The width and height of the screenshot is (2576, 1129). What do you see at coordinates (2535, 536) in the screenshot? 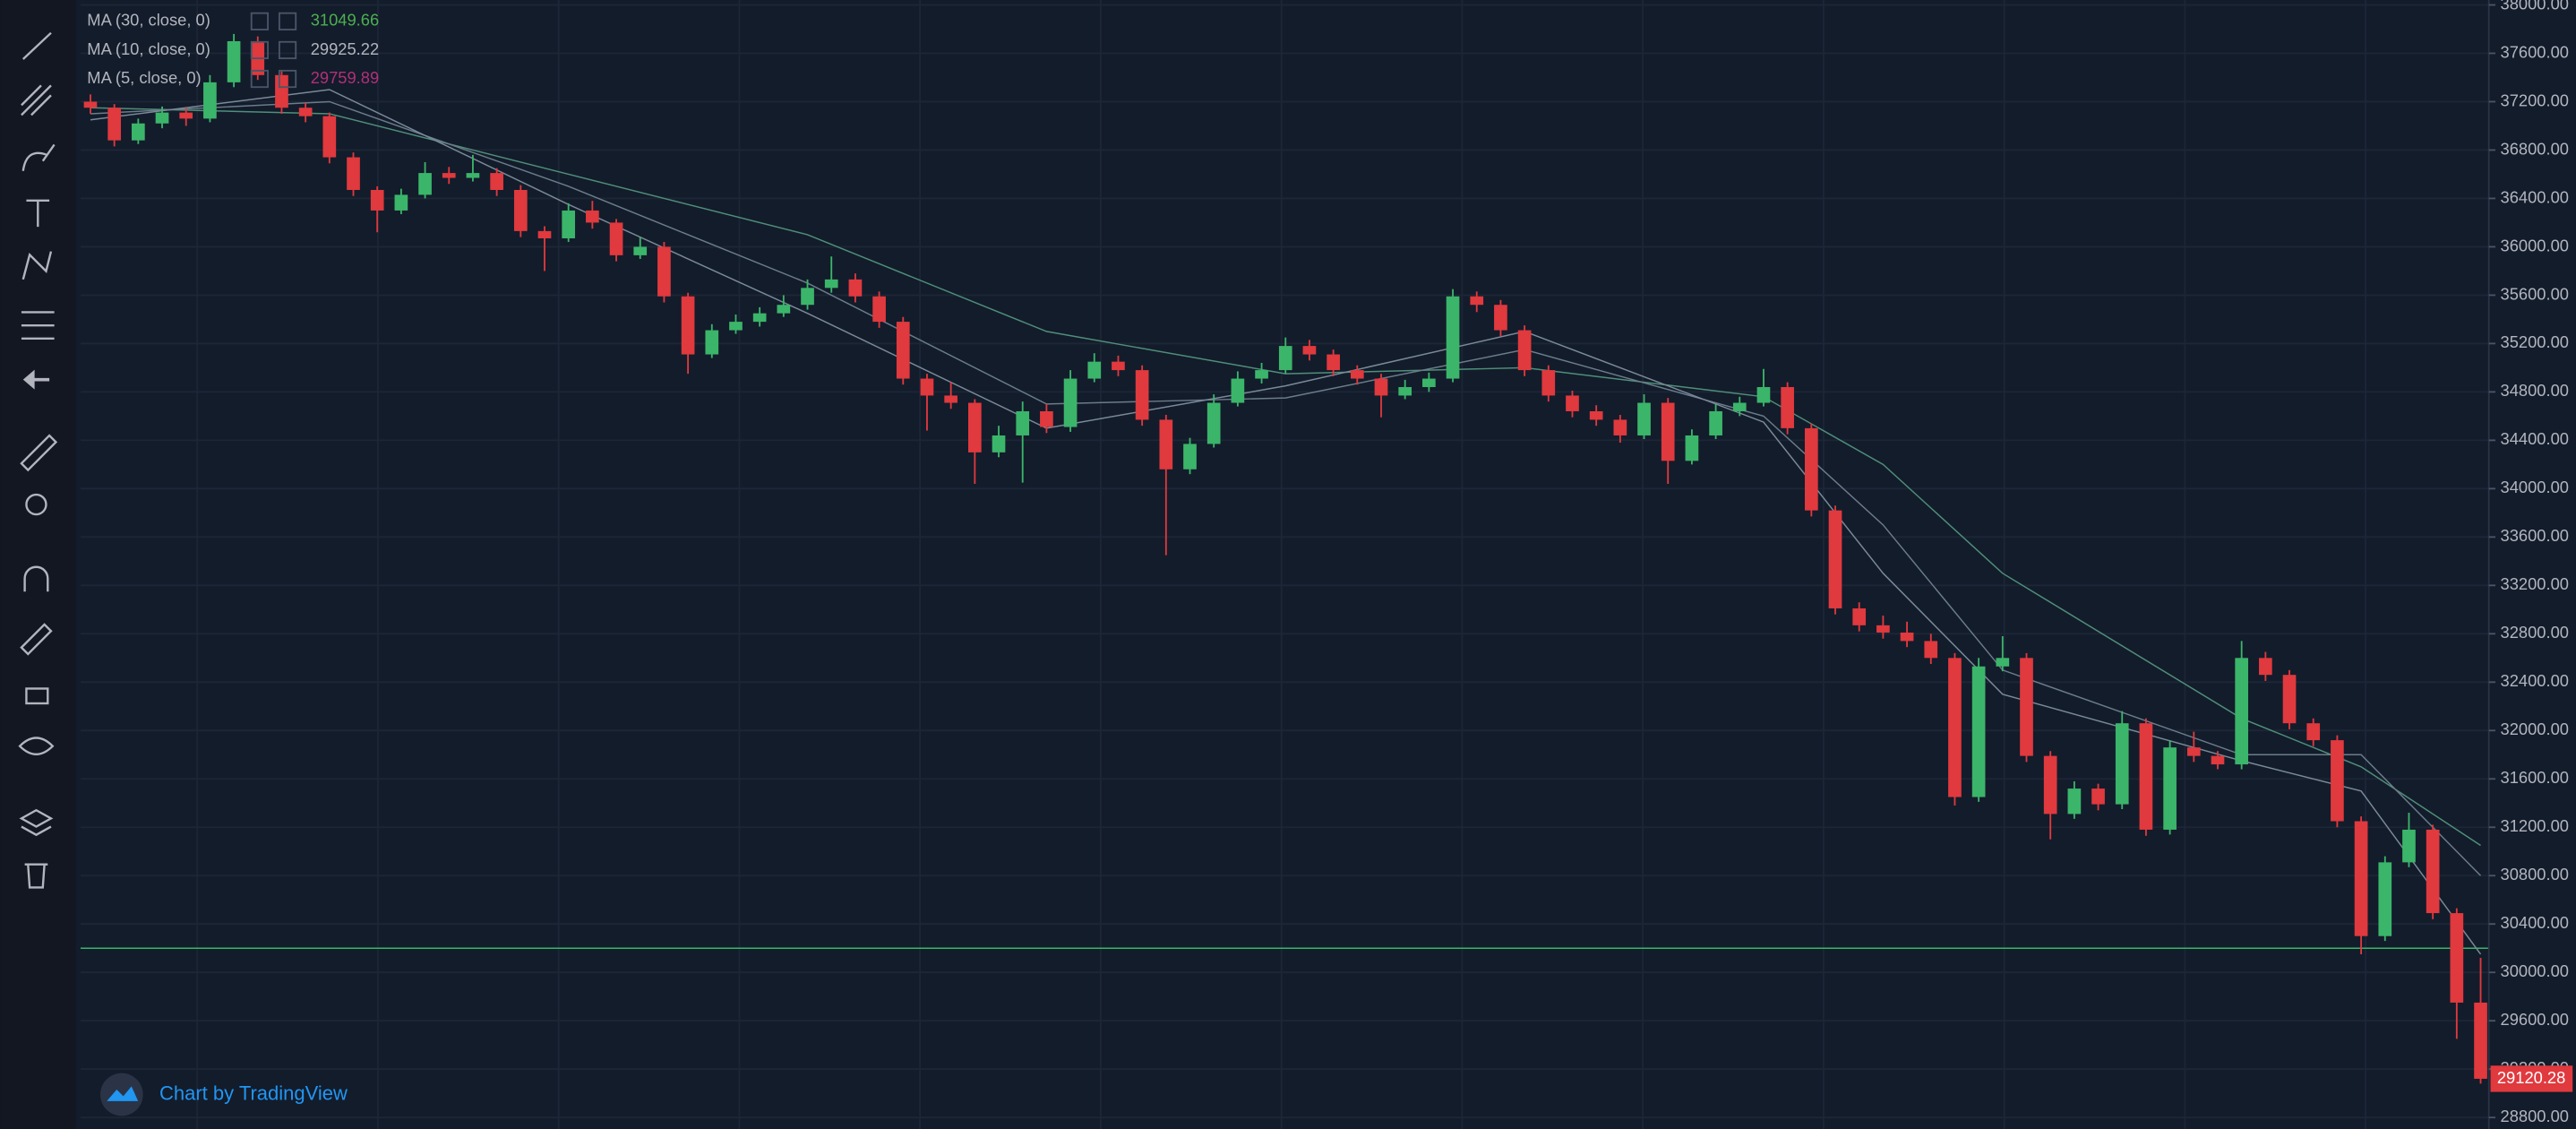
I see `y-tick-label: 33600.00` at bounding box center [2535, 536].